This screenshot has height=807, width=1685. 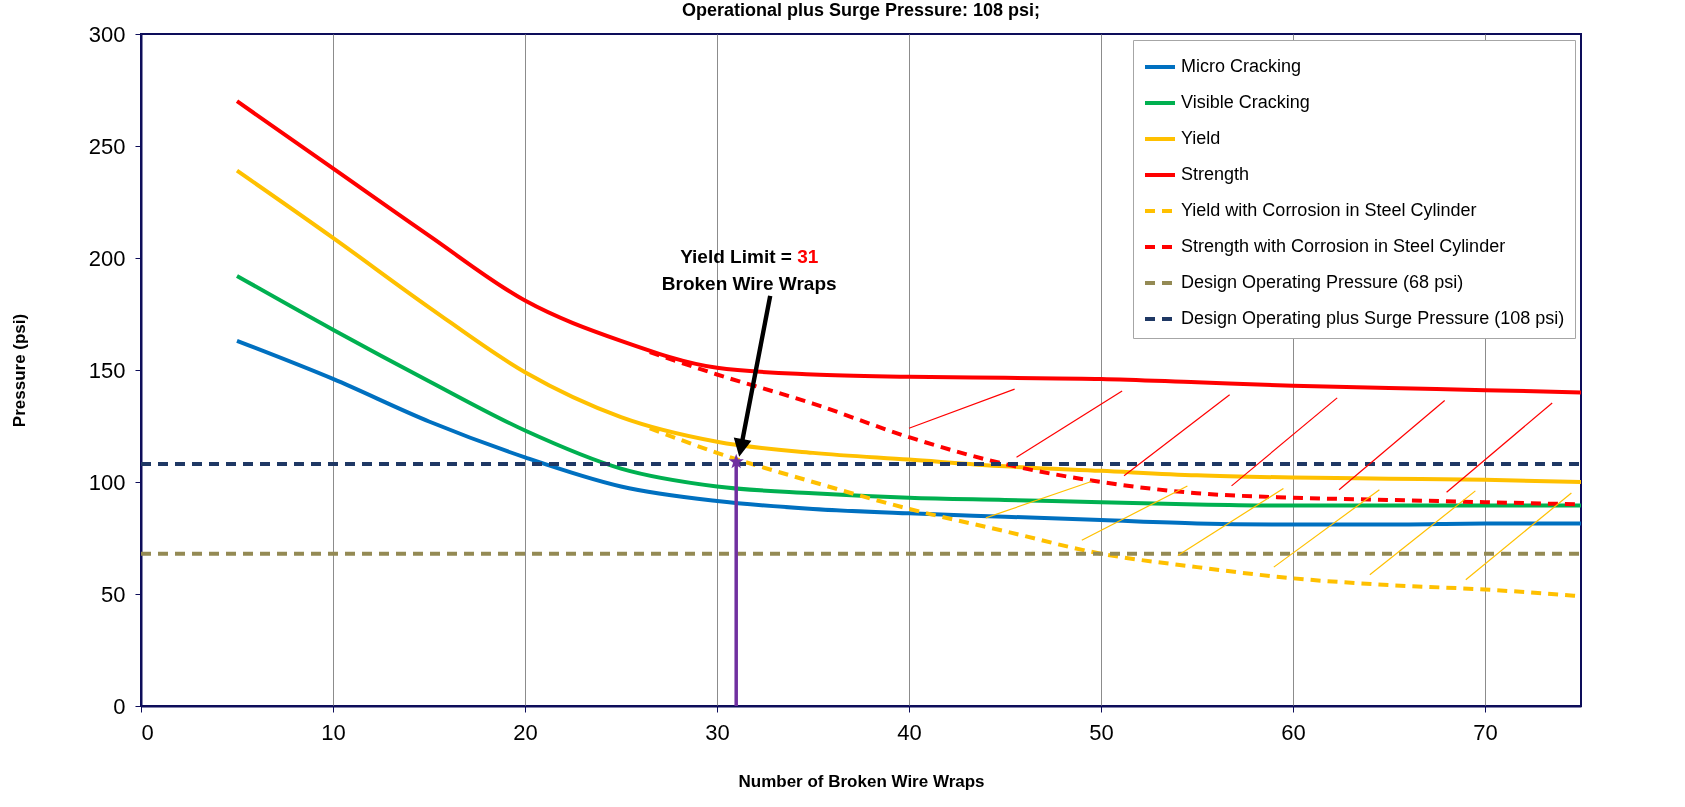 I want to click on annotation: Yield Limit = 31 Broken Wire Wraps, so click(x=749, y=269).